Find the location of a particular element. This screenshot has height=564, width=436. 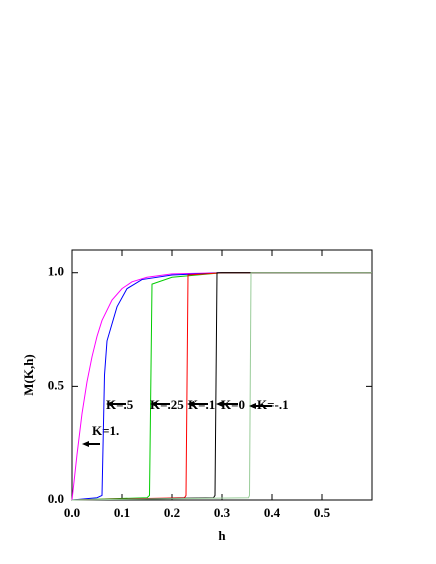

y-tick-label: 0.0 is located at coordinates (56, 498).